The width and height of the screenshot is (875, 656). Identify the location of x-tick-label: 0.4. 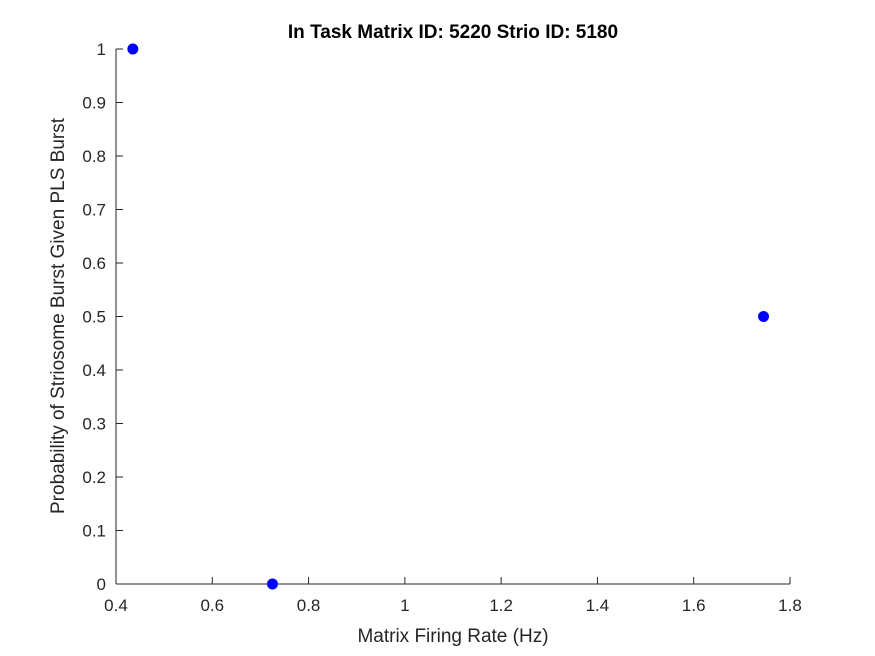
(116, 605).